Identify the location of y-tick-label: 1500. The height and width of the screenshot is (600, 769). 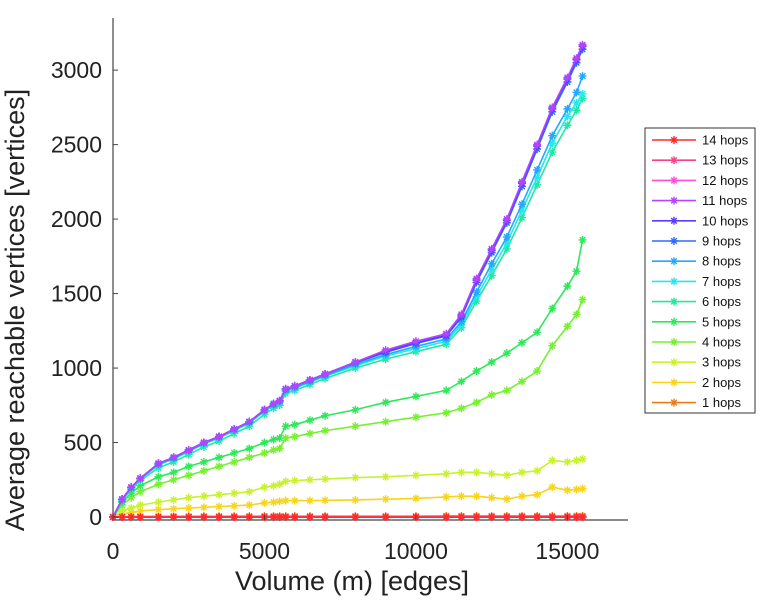
(76, 294).